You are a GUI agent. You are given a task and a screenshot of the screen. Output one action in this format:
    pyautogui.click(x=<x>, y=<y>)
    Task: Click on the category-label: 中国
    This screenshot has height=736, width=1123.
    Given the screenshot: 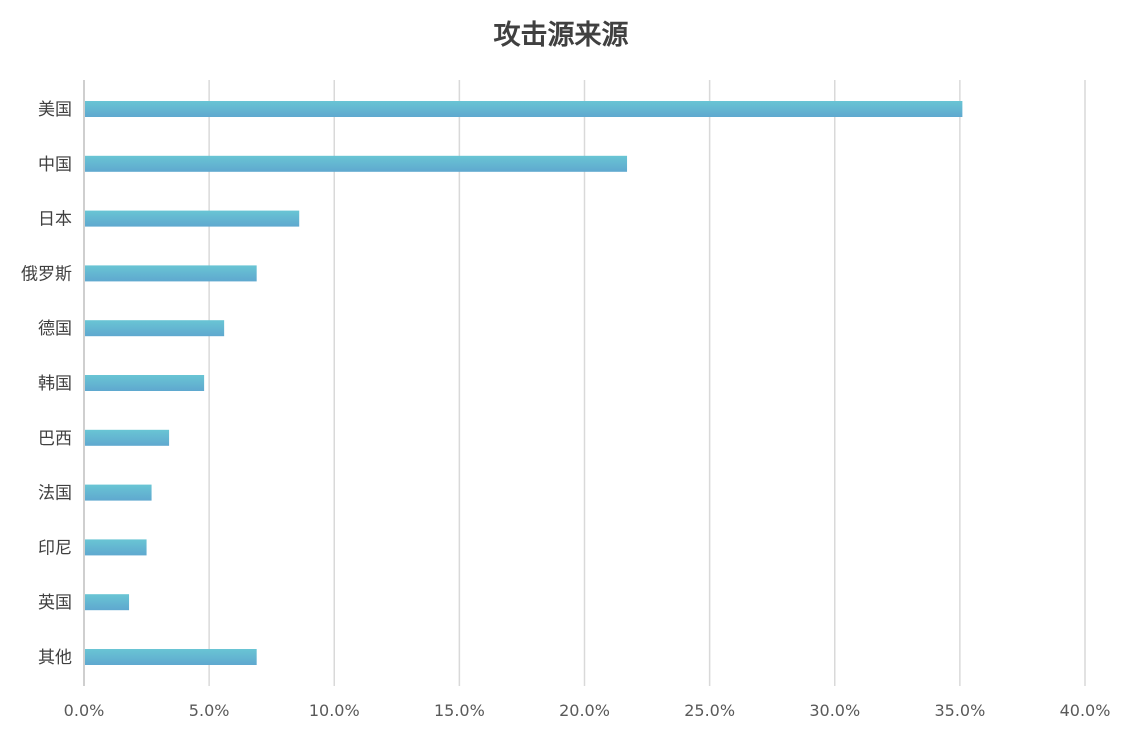 What is the action you would take?
    pyautogui.click(x=55, y=165)
    